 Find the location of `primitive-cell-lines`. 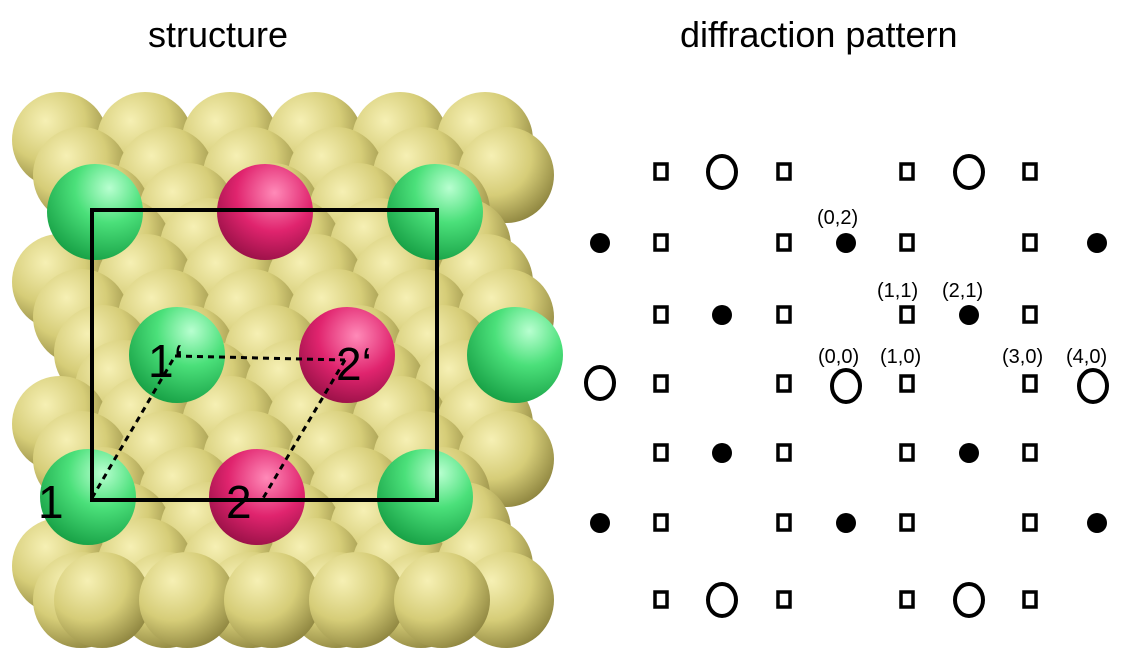

primitive-cell-lines is located at coordinates (218, 427).